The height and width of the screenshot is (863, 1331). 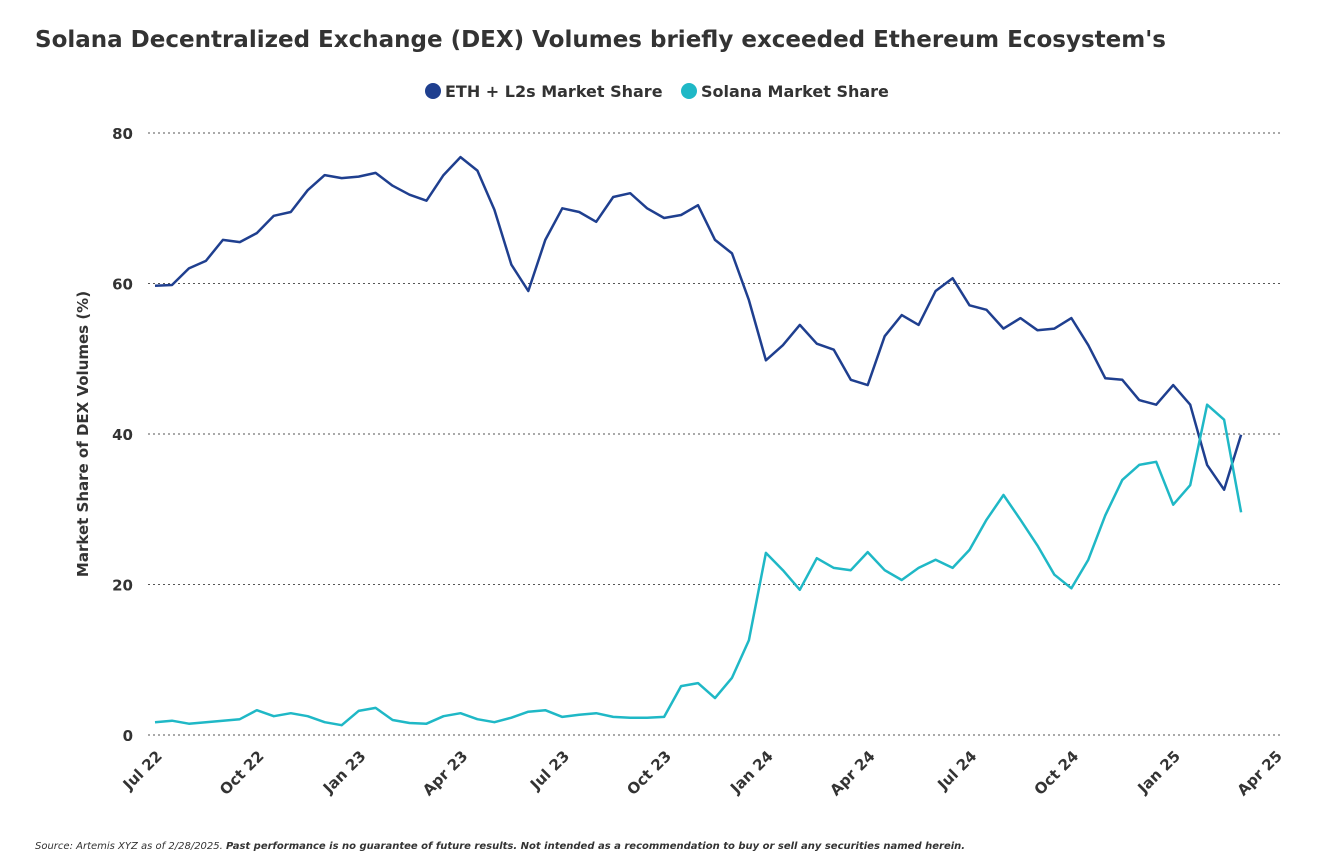 What do you see at coordinates (122, 285) in the screenshot?
I see `y-tick-label: 60` at bounding box center [122, 285].